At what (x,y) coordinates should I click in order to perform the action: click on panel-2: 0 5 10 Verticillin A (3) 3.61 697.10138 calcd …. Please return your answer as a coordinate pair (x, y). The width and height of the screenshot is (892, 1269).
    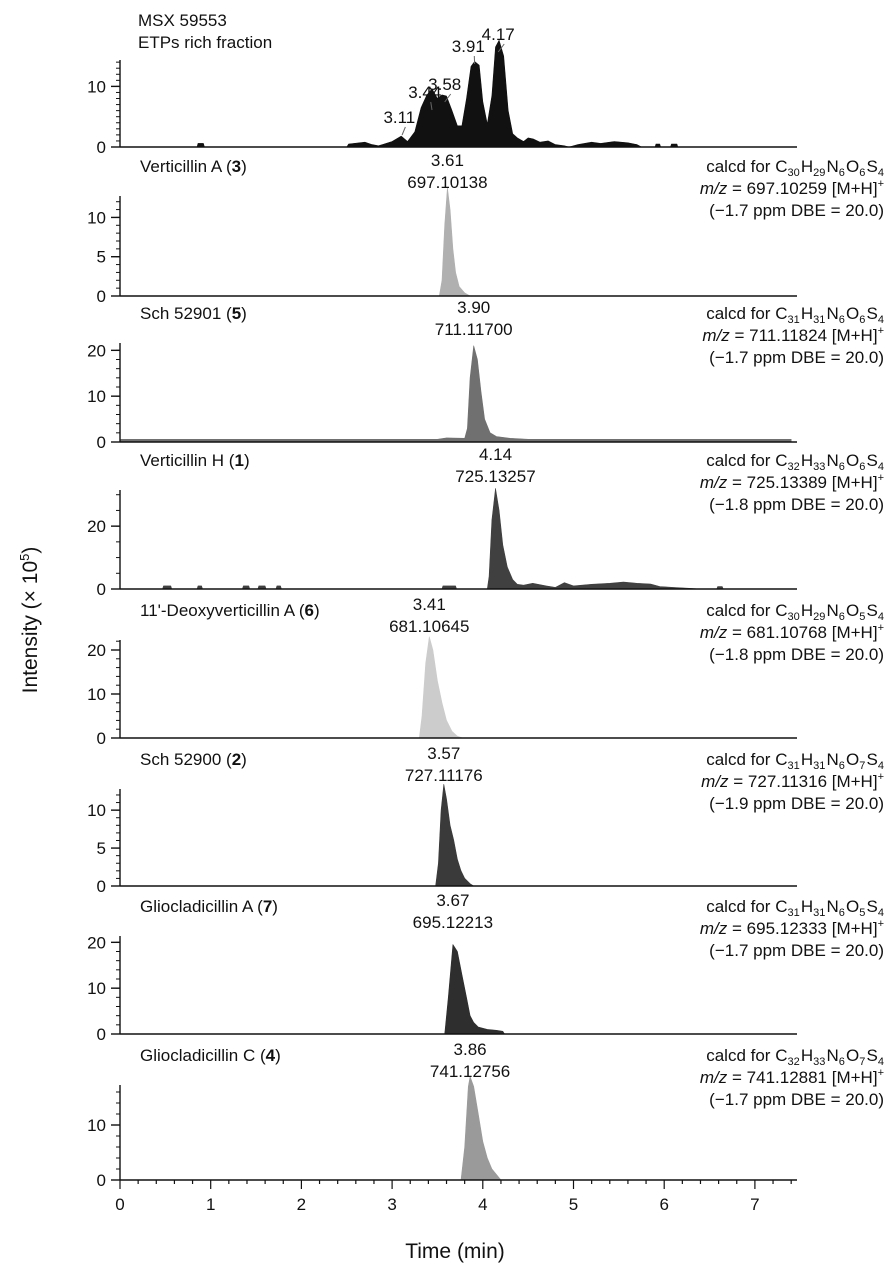
    Looking at the image, I should click on (485, 228).